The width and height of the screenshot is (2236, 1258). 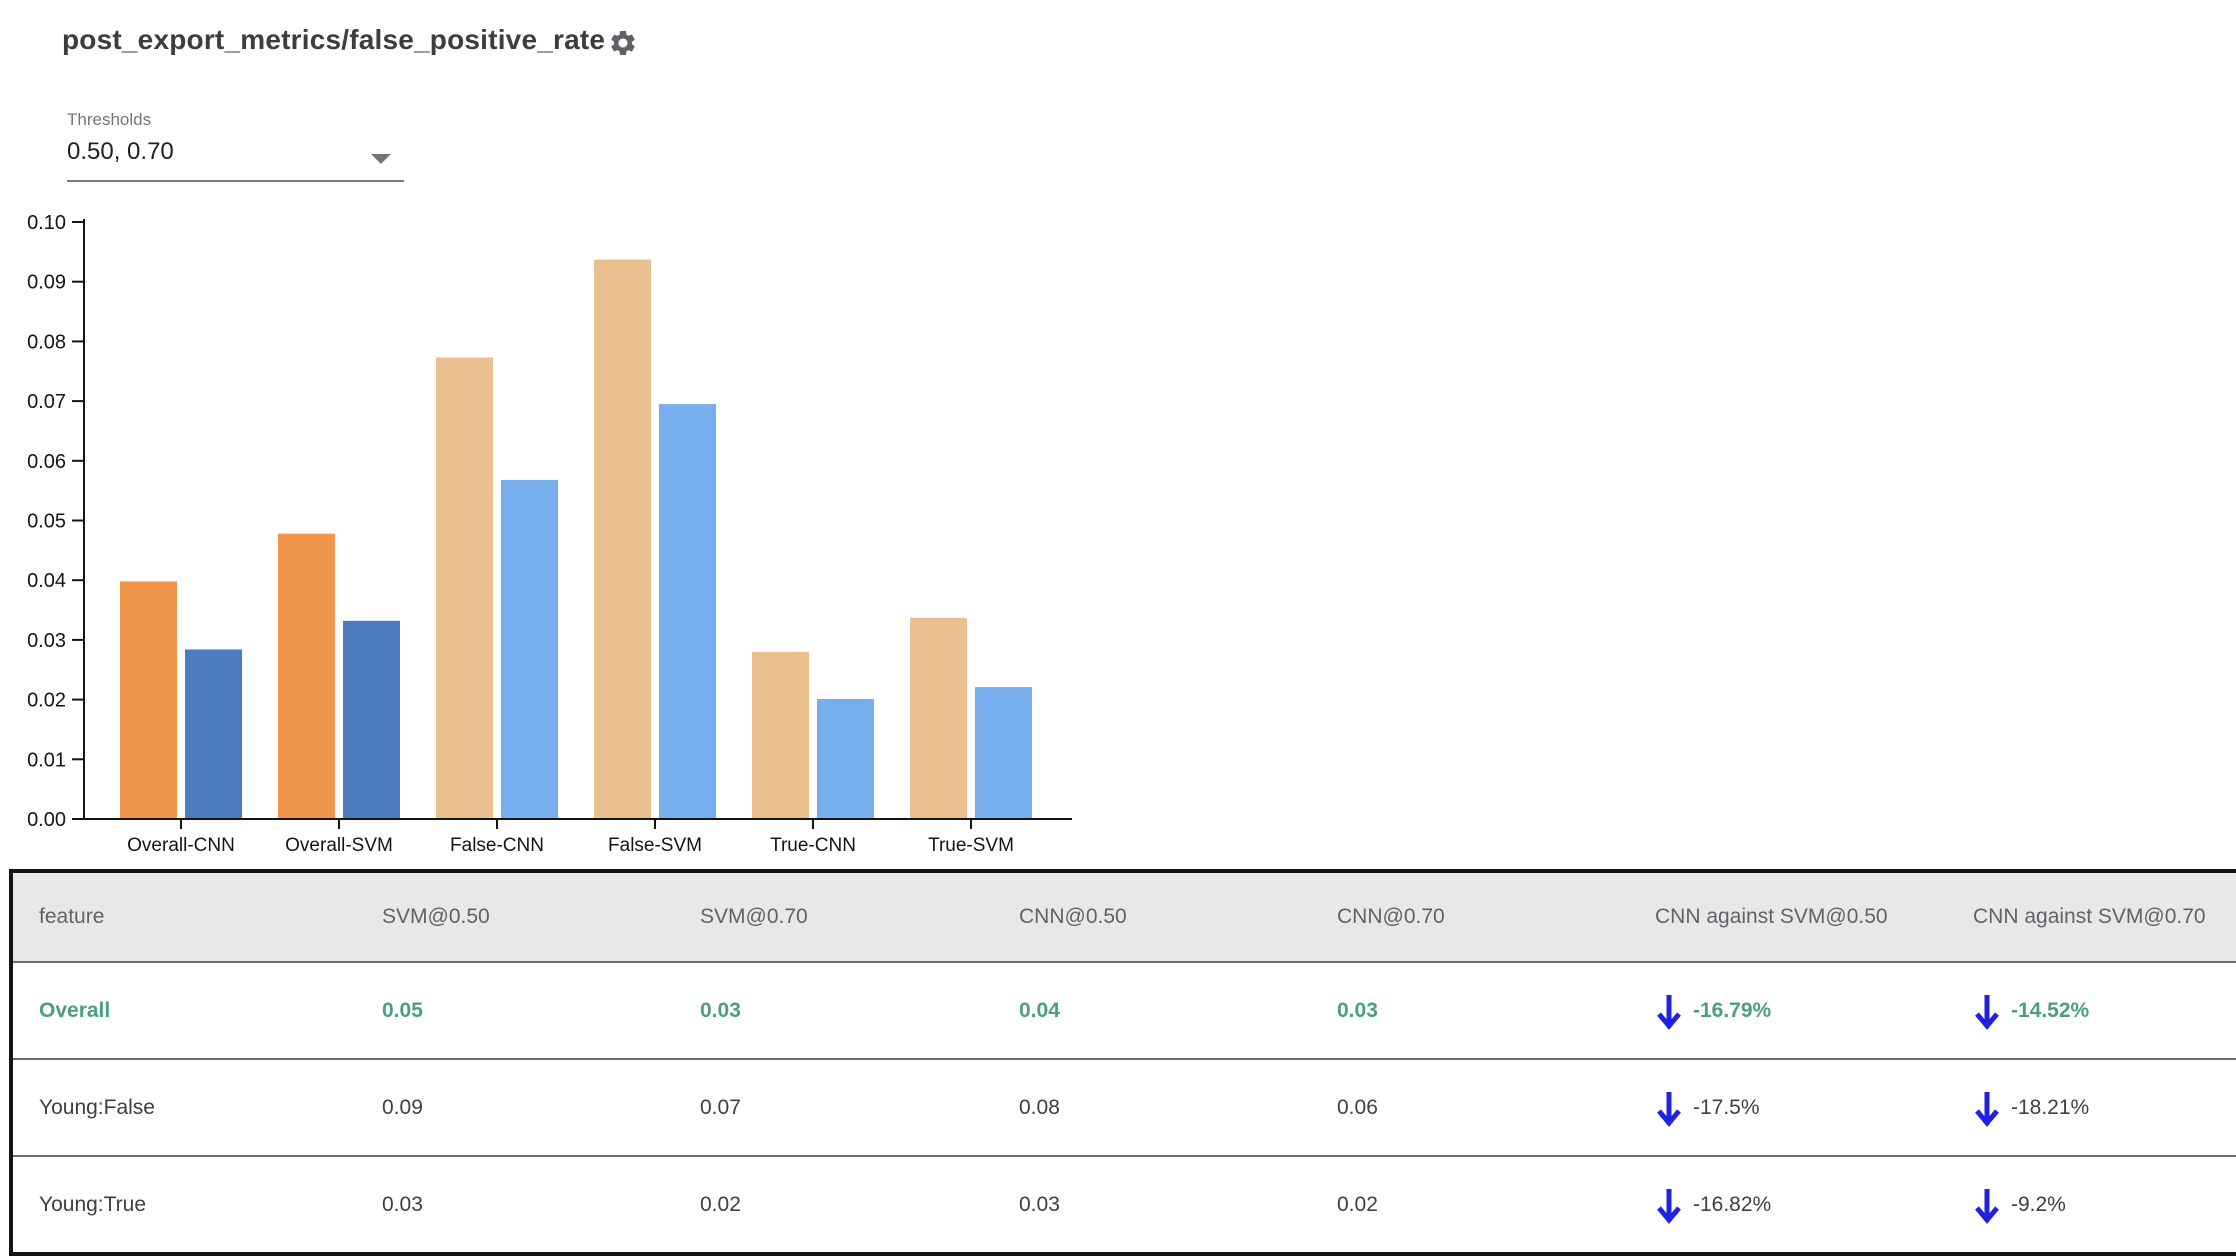 What do you see at coordinates (306, 675) in the screenshot?
I see `bar-Overall-SVM-threshold0.50` at bounding box center [306, 675].